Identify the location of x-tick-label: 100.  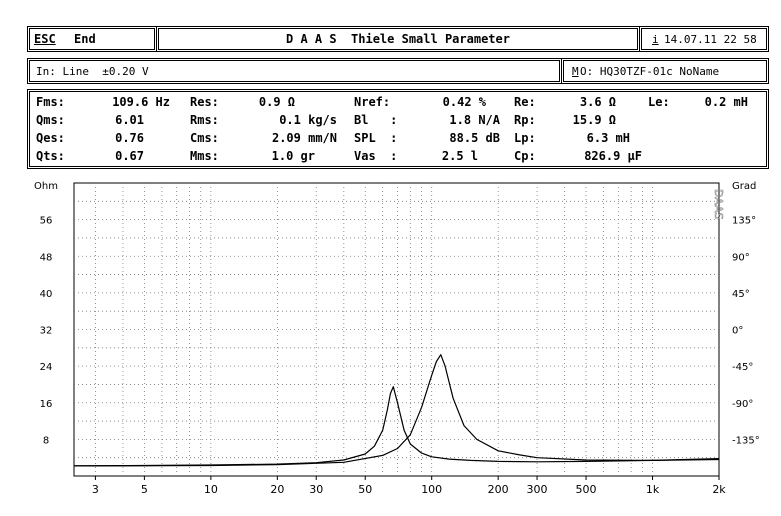
(431, 489).